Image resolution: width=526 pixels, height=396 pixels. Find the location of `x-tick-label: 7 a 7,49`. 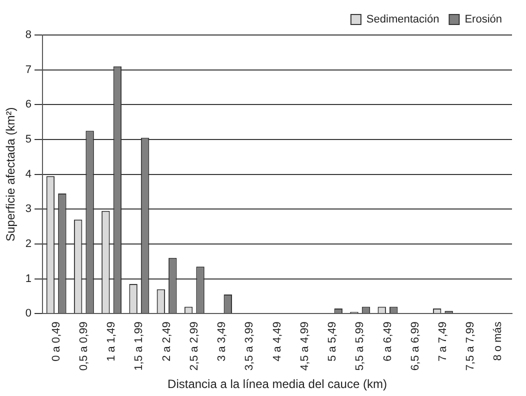

x-tick-label: 7 a 7,49 is located at coordinates (442, 342).